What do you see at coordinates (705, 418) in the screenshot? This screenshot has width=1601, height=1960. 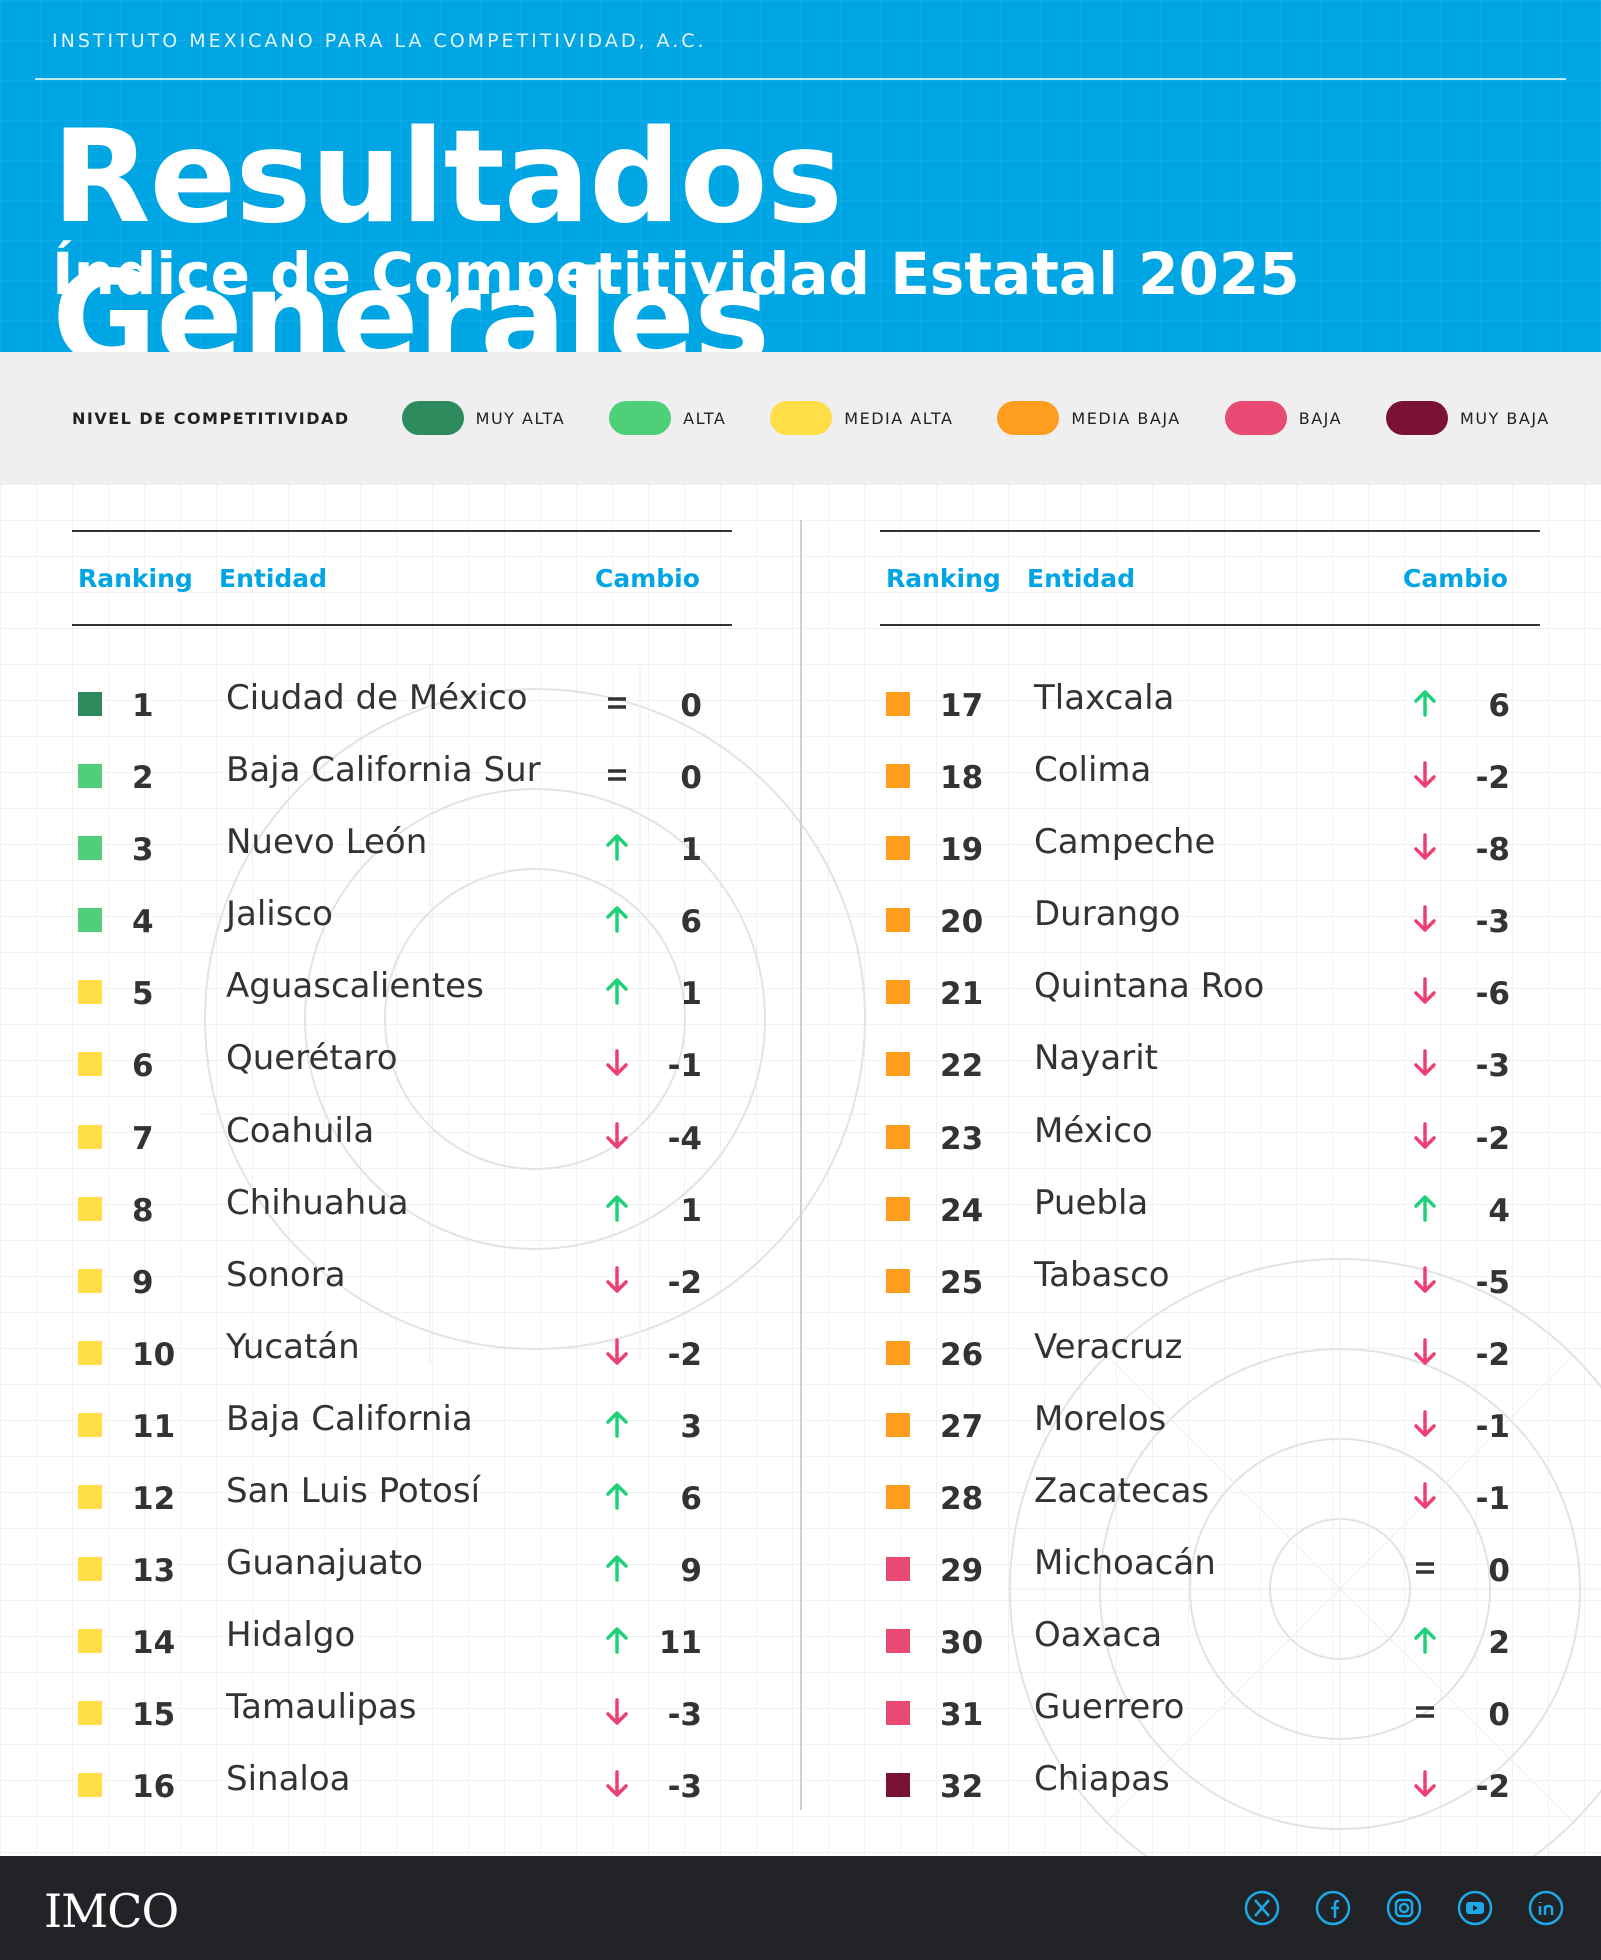 I see `legend-label: ALTA` at bounding box center [705, 418].